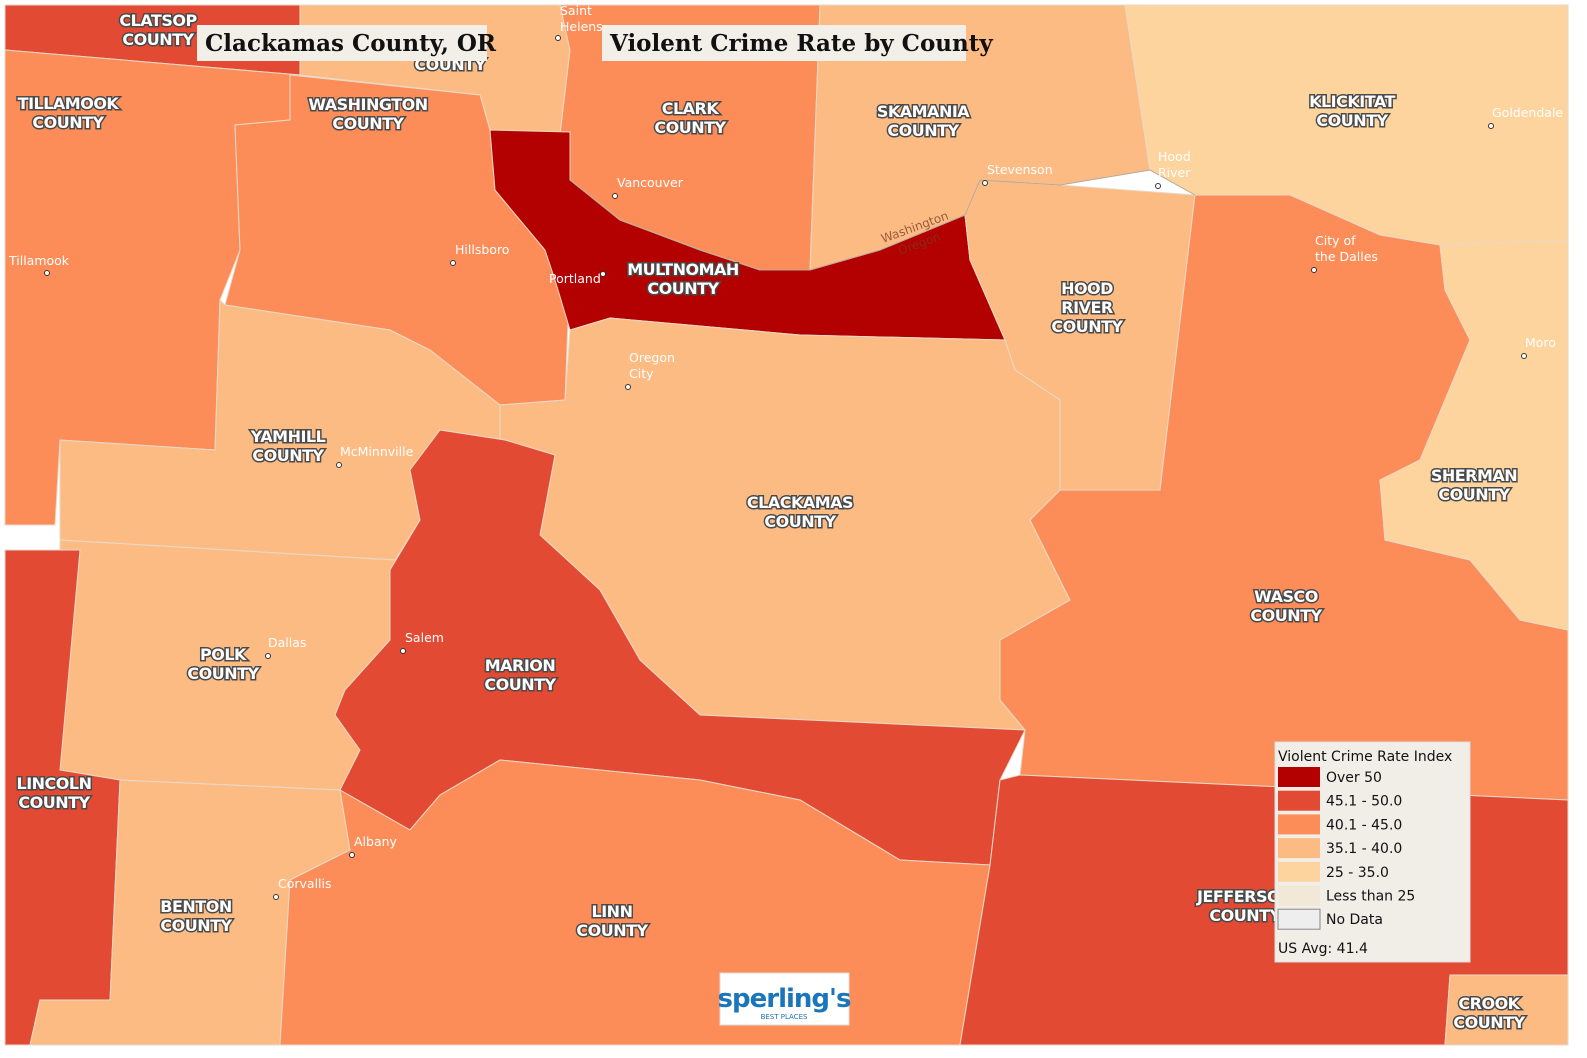 The height and width of the screenshot is (1058, 1587). I want to click on city-label-line: Albany, so click(376, 841).